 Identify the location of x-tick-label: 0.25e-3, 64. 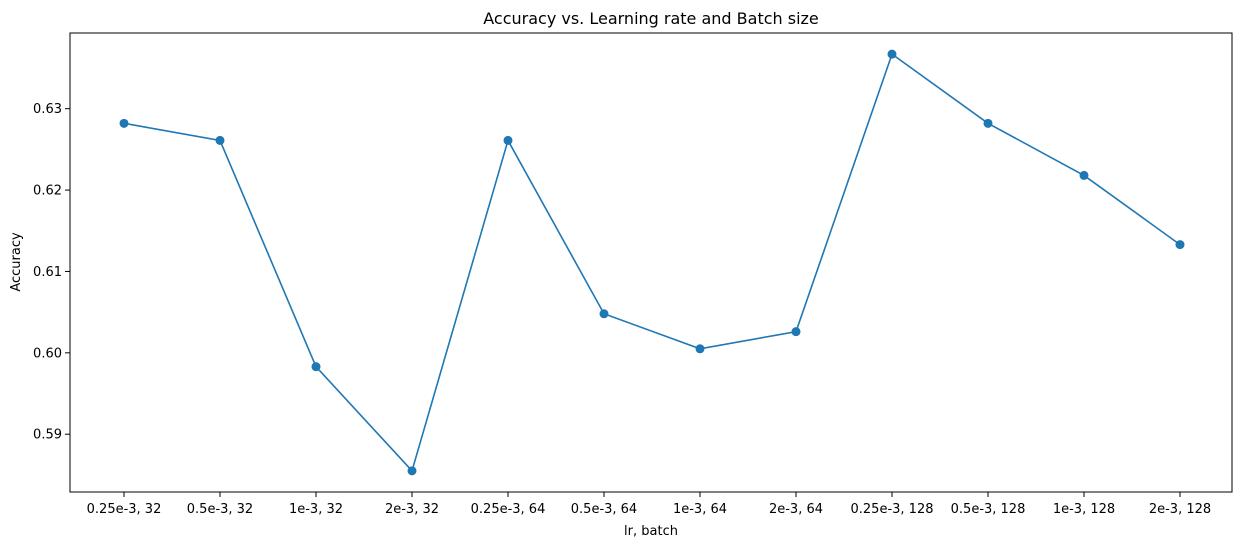
(508, 509).